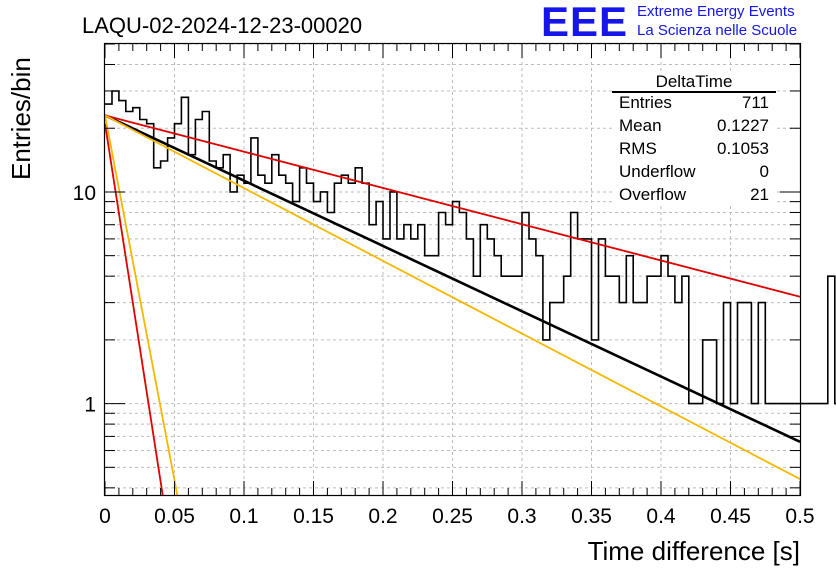  I want to click on stats-row-entries: Entries 711, so click(694, 104).